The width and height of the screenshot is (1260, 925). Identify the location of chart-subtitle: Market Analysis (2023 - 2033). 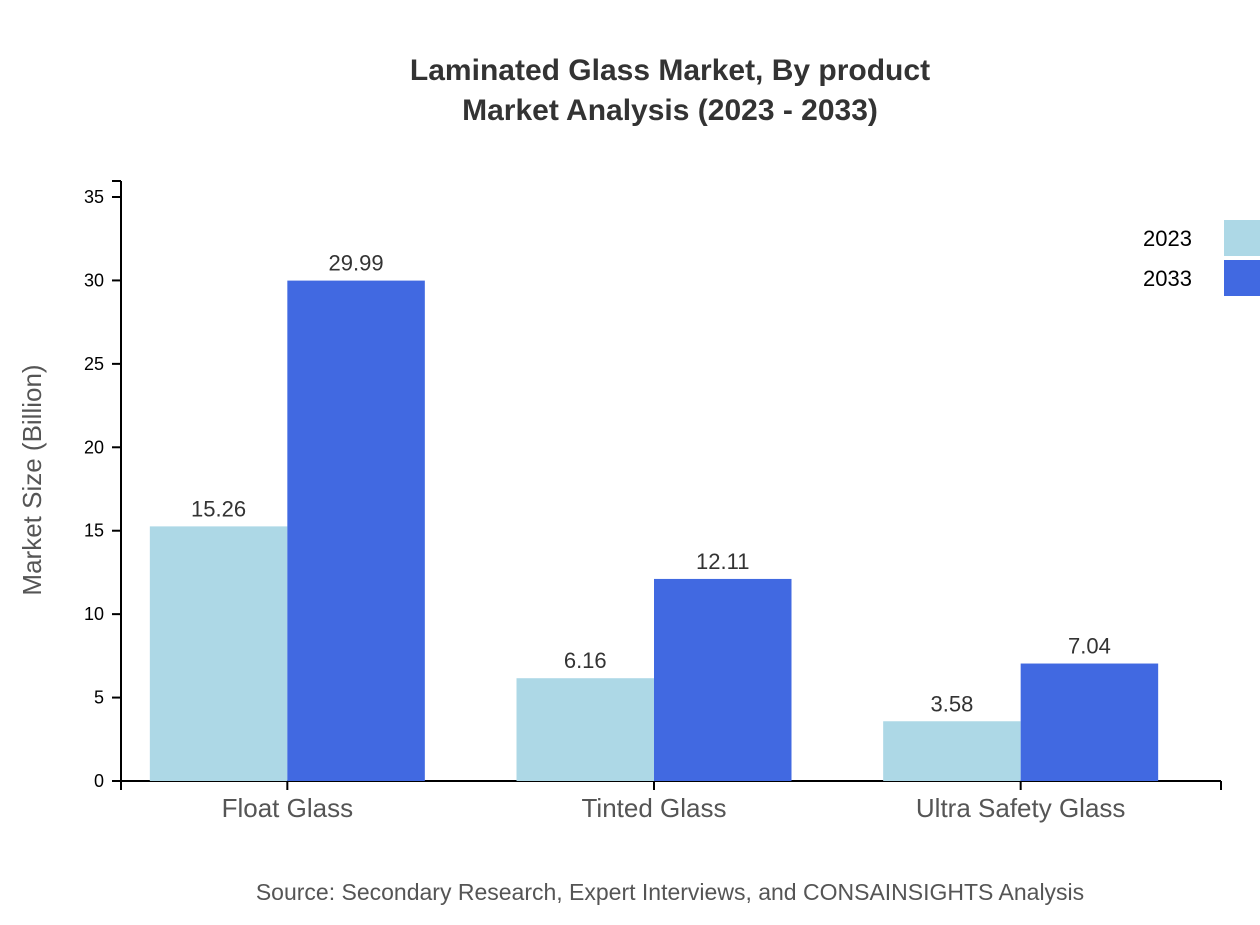
(670, 110).